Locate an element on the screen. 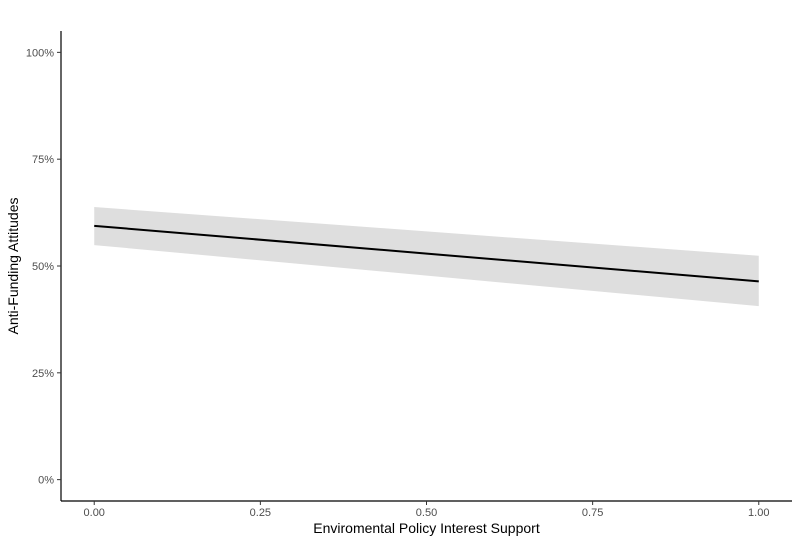 Image resolution: width=800 pixels, height=543 pixels. x-tick-label: 1.00 is located at coordinates (758, 513).